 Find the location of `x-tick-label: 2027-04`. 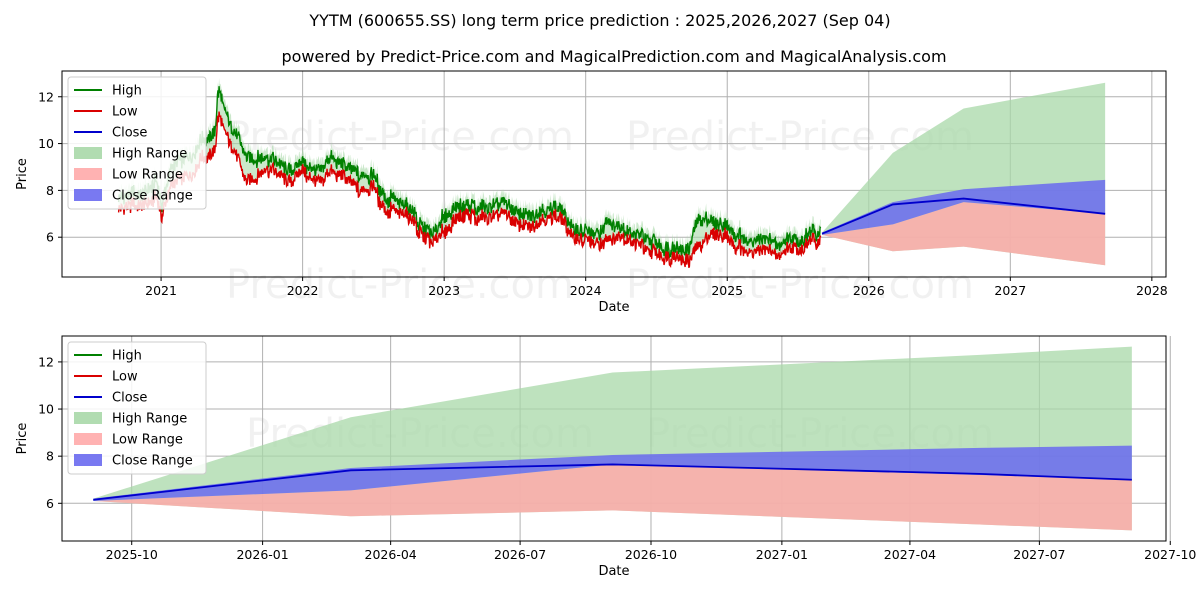

x-tick-label: 2027-04 is located at coordinates (910, 554).